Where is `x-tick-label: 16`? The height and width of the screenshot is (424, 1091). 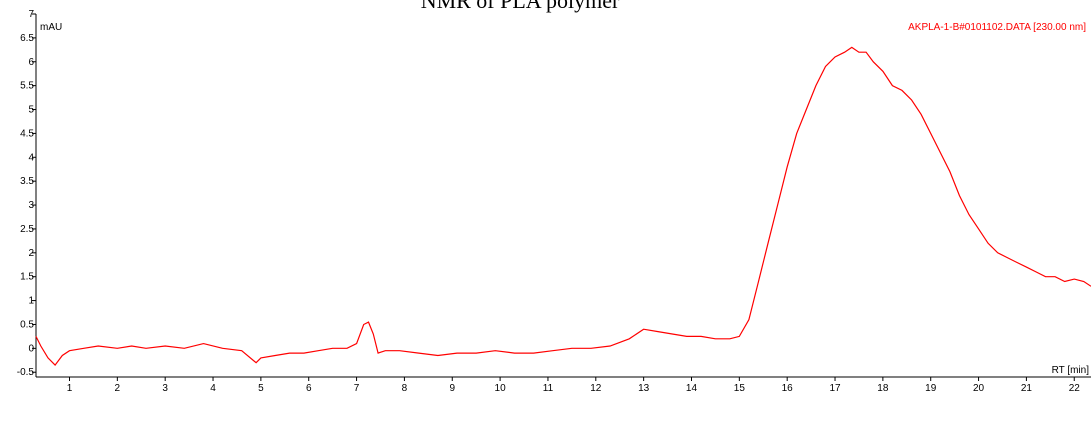
x-tick-label: 16 is located at coordinates (788, 388).